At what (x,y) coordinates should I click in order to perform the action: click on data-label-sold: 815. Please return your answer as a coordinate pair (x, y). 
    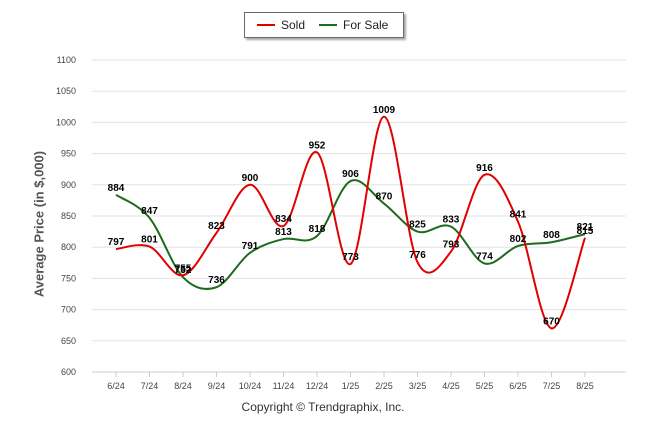
    Looking at the image, I should click on (585, 231).